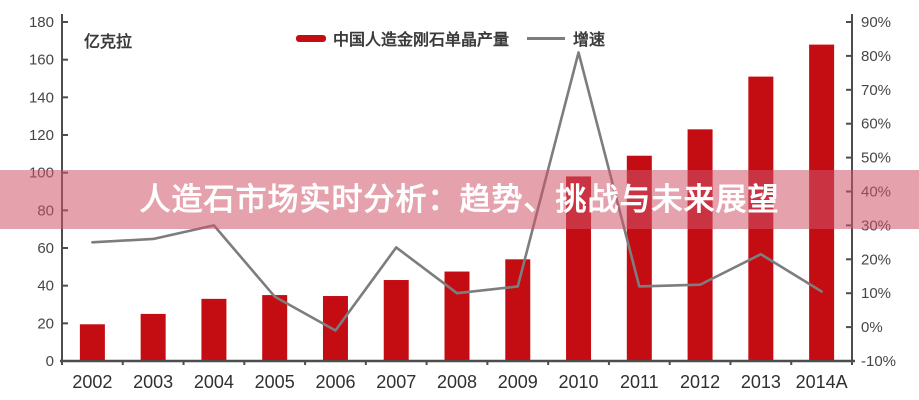 This screenshot has height=400, width=919. What do you see at coordinates (876, 293) in the screenshot?
I see `right-tick-label: 10%` at bounding box center [876, 293].